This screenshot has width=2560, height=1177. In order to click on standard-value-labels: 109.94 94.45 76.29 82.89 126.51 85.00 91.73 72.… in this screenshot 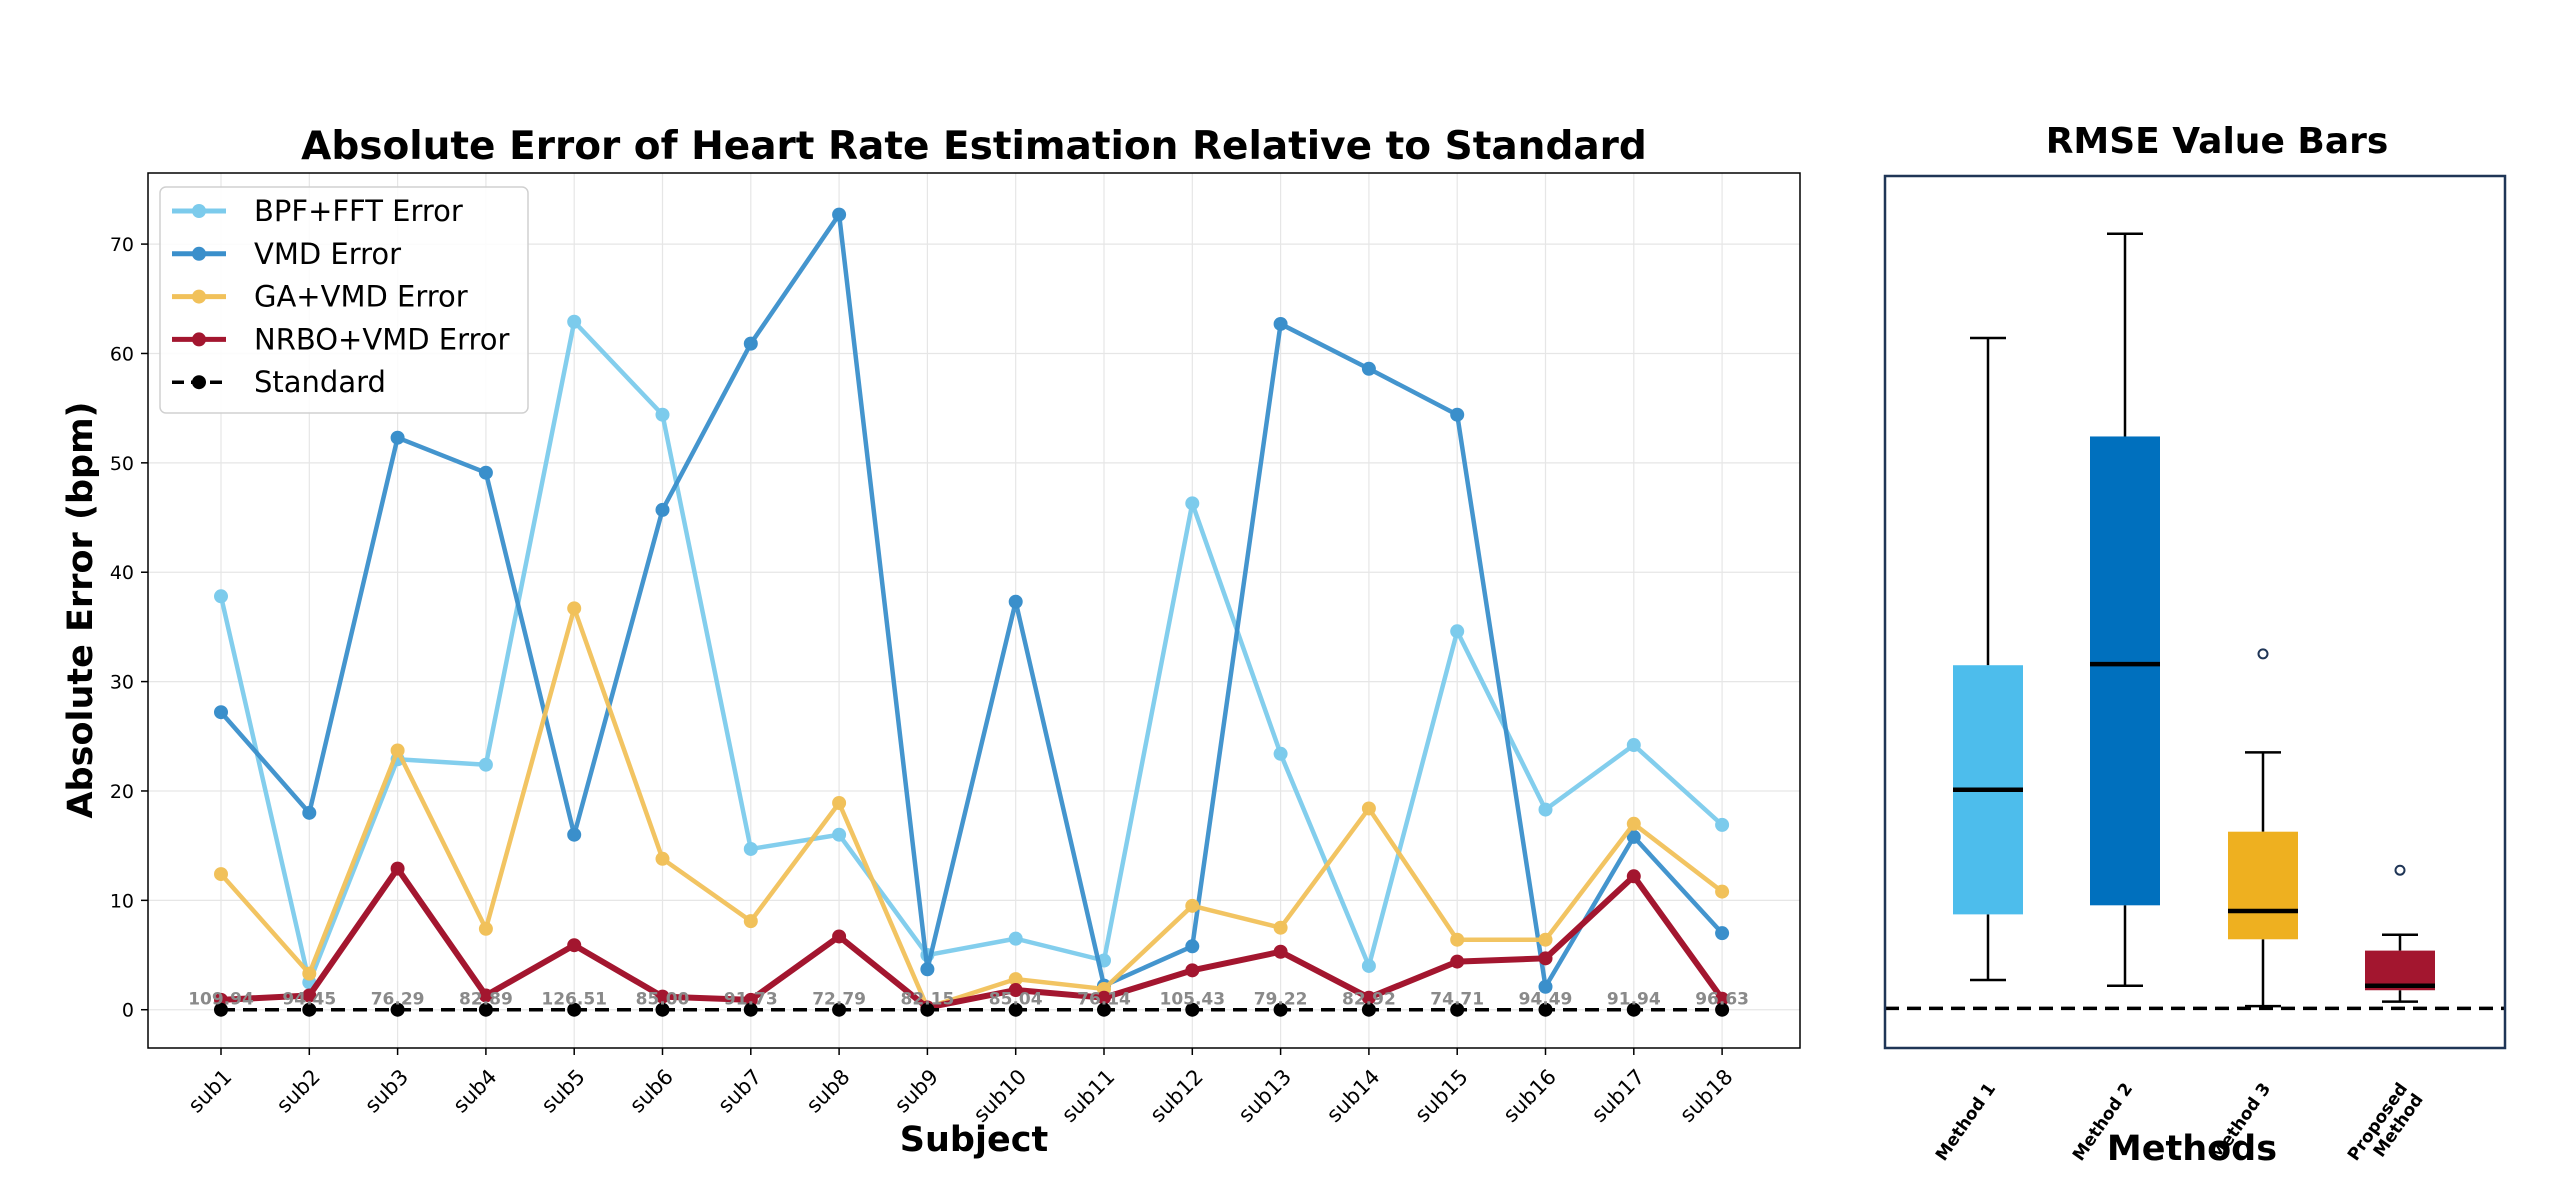, I will do `click(968, 1000)`.